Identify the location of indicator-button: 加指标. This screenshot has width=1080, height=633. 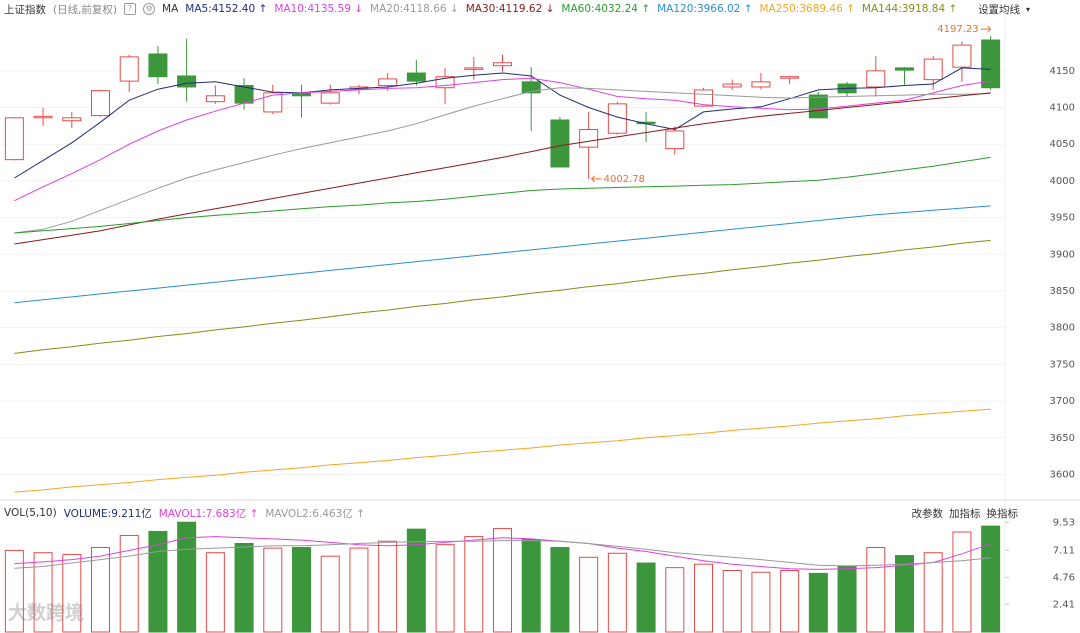
(965, 513).